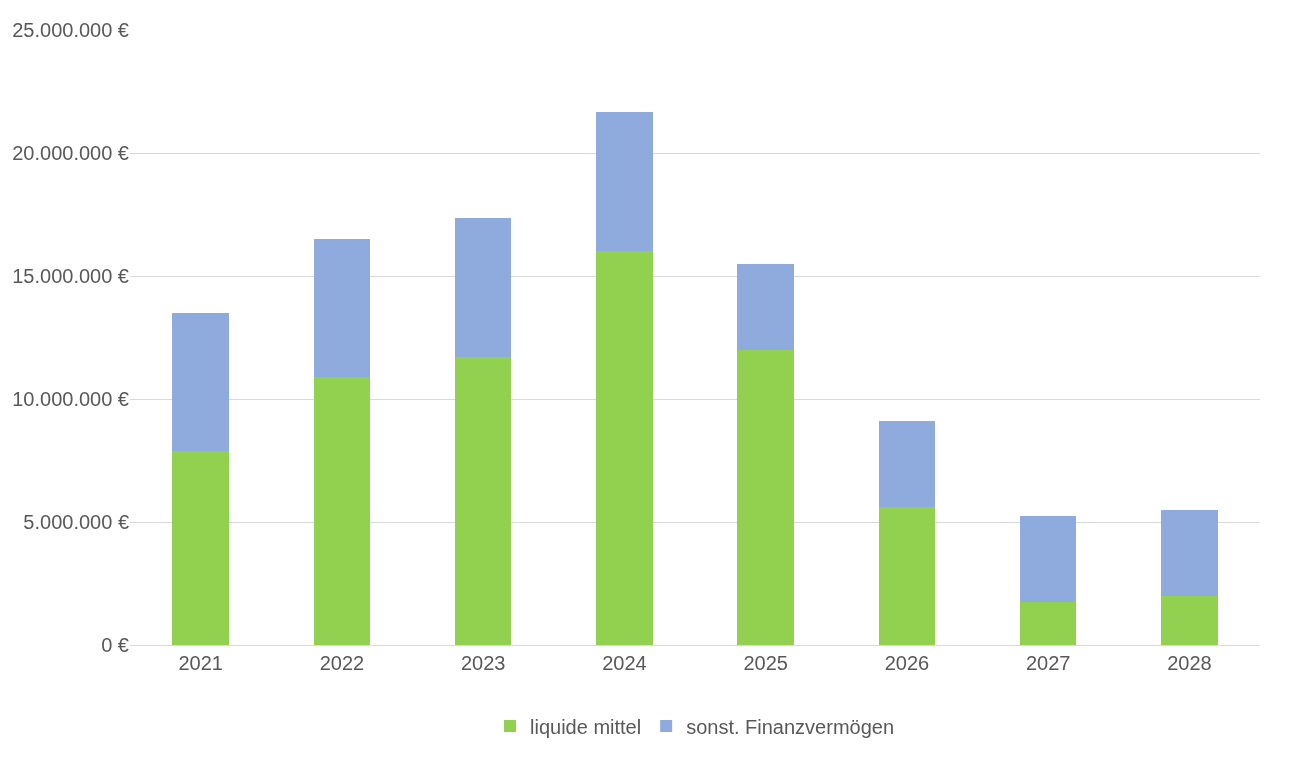  Describe the element at coordinates (907, 663) in the screenshot. I see `x-tick-label: 2026` at that location.